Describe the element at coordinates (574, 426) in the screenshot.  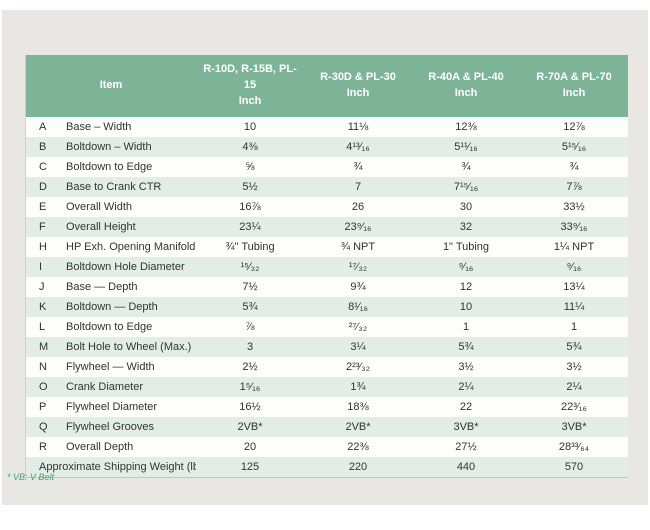
I see `row-value-col4: 3VB*` at that location.